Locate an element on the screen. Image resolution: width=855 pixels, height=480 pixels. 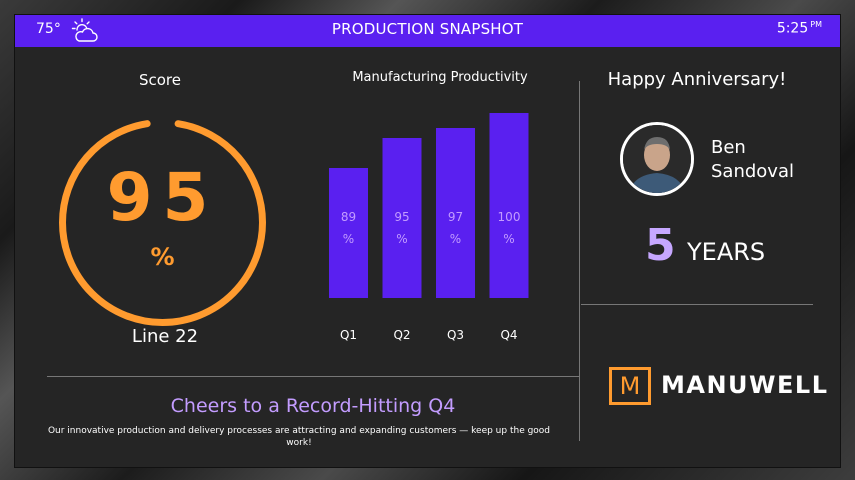
bar-data-label: 97 is located at coordinates (455, 217).